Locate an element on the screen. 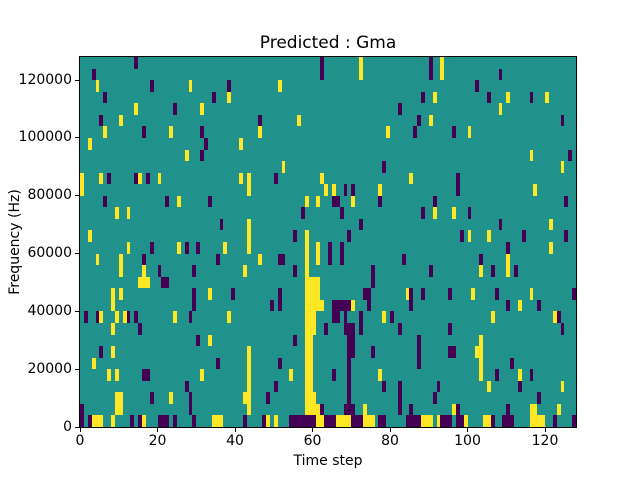 Image resolution: width=640 pixels, height=480 pixels. y-tick-label: 0 is located at coordinates (67, 426).